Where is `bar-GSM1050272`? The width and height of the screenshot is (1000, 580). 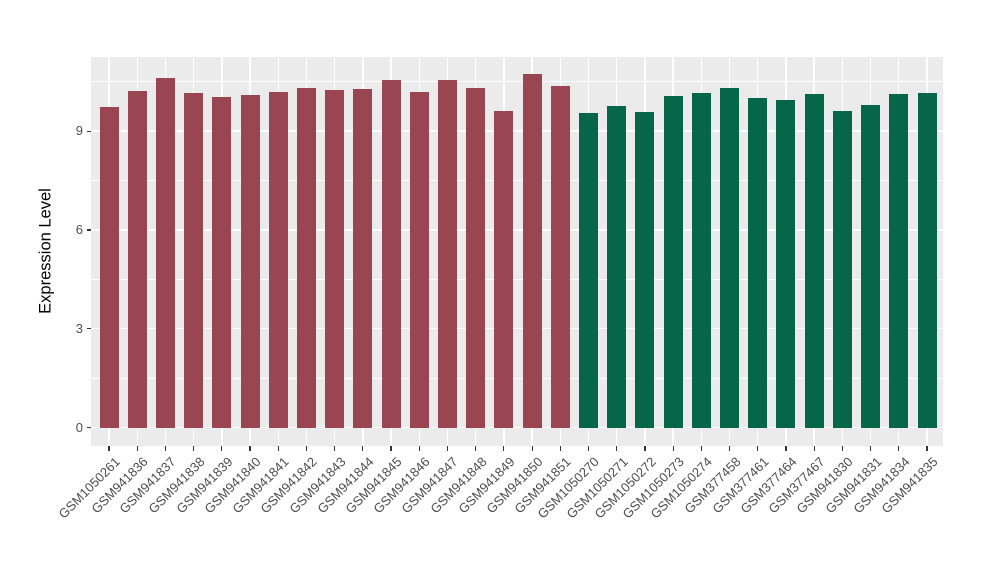
bar-GSM1050272 is located at coordinates (645, 270).